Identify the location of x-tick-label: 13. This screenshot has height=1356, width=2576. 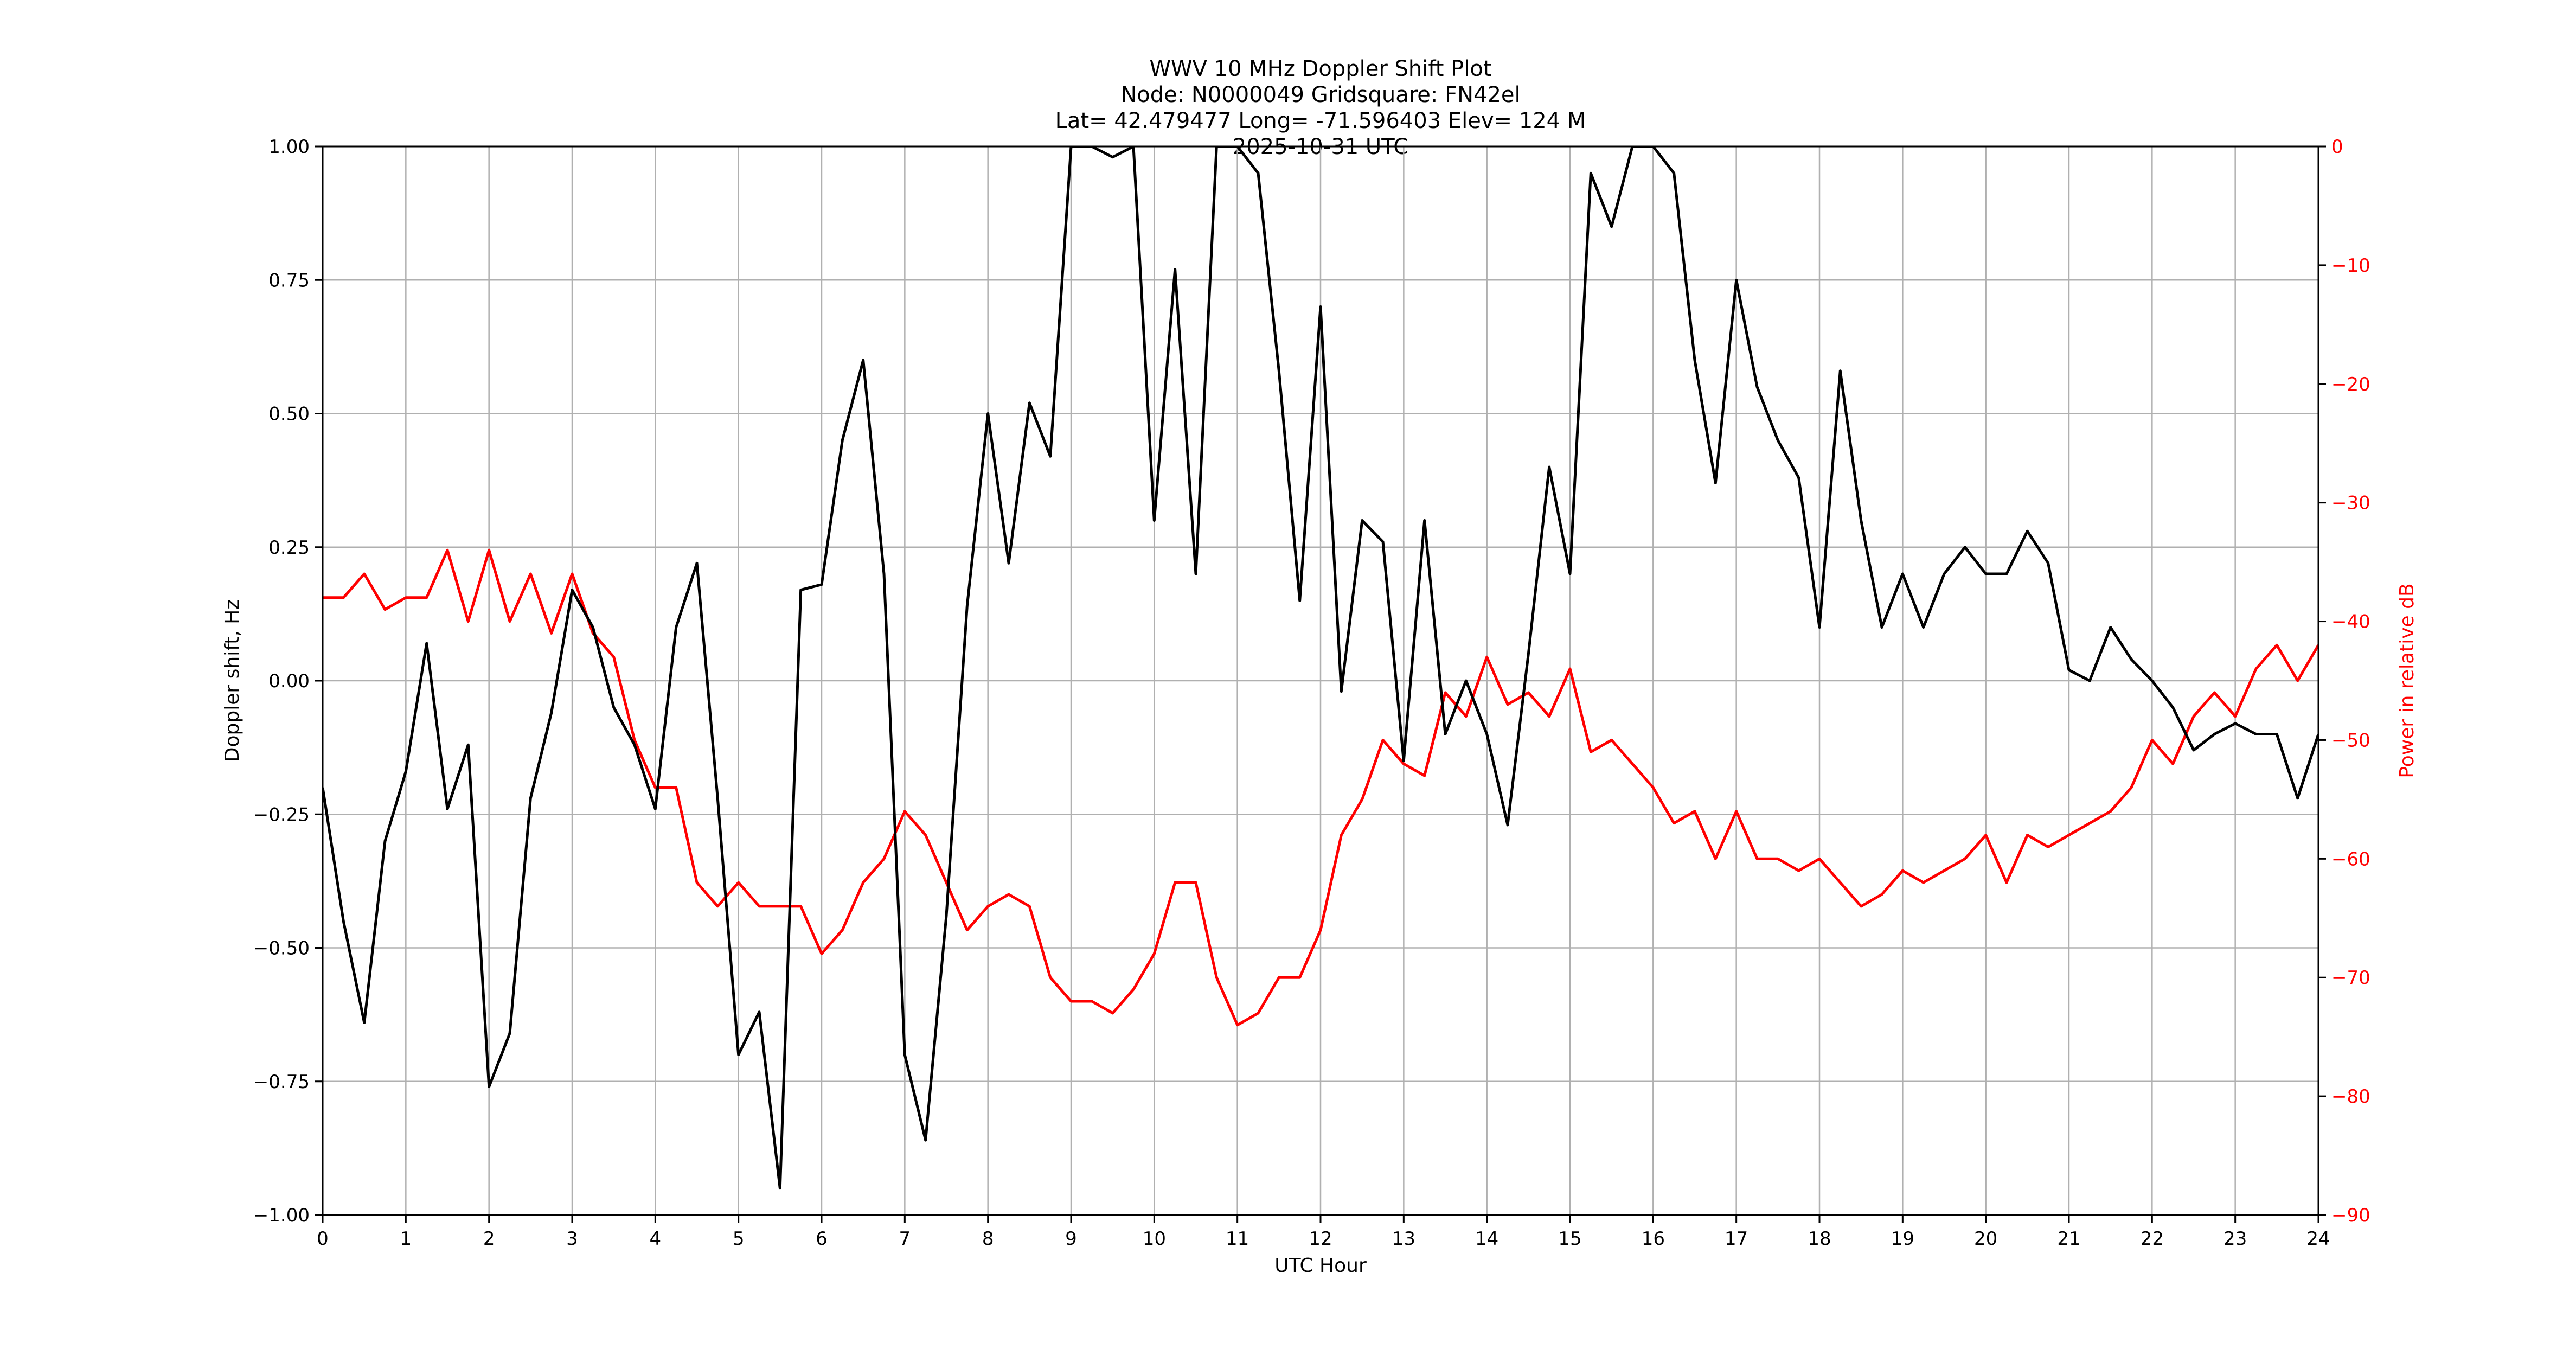
(1403, 1239).